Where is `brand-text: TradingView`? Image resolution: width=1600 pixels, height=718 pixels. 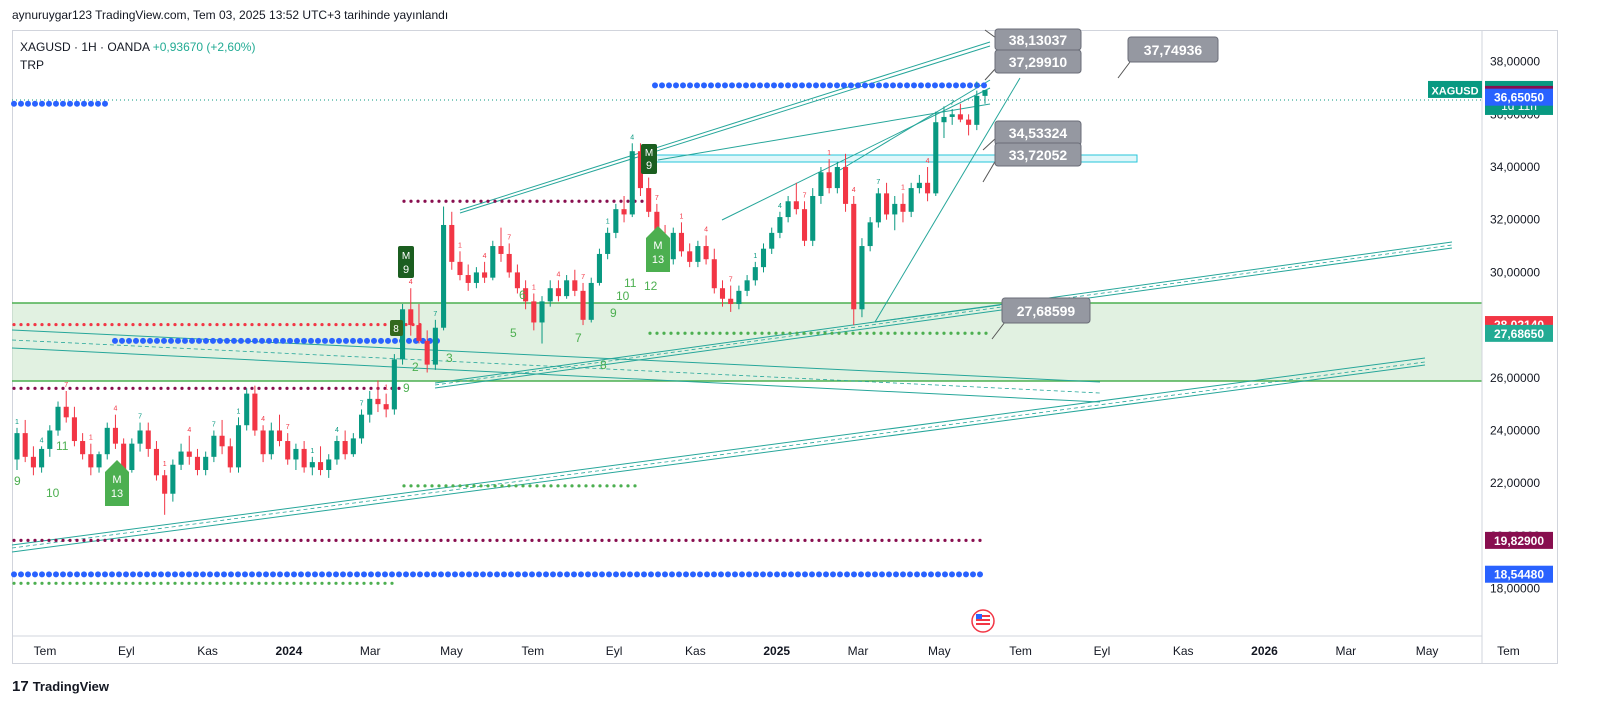
brand-text: TradingView is located at coordinates (71, 686).